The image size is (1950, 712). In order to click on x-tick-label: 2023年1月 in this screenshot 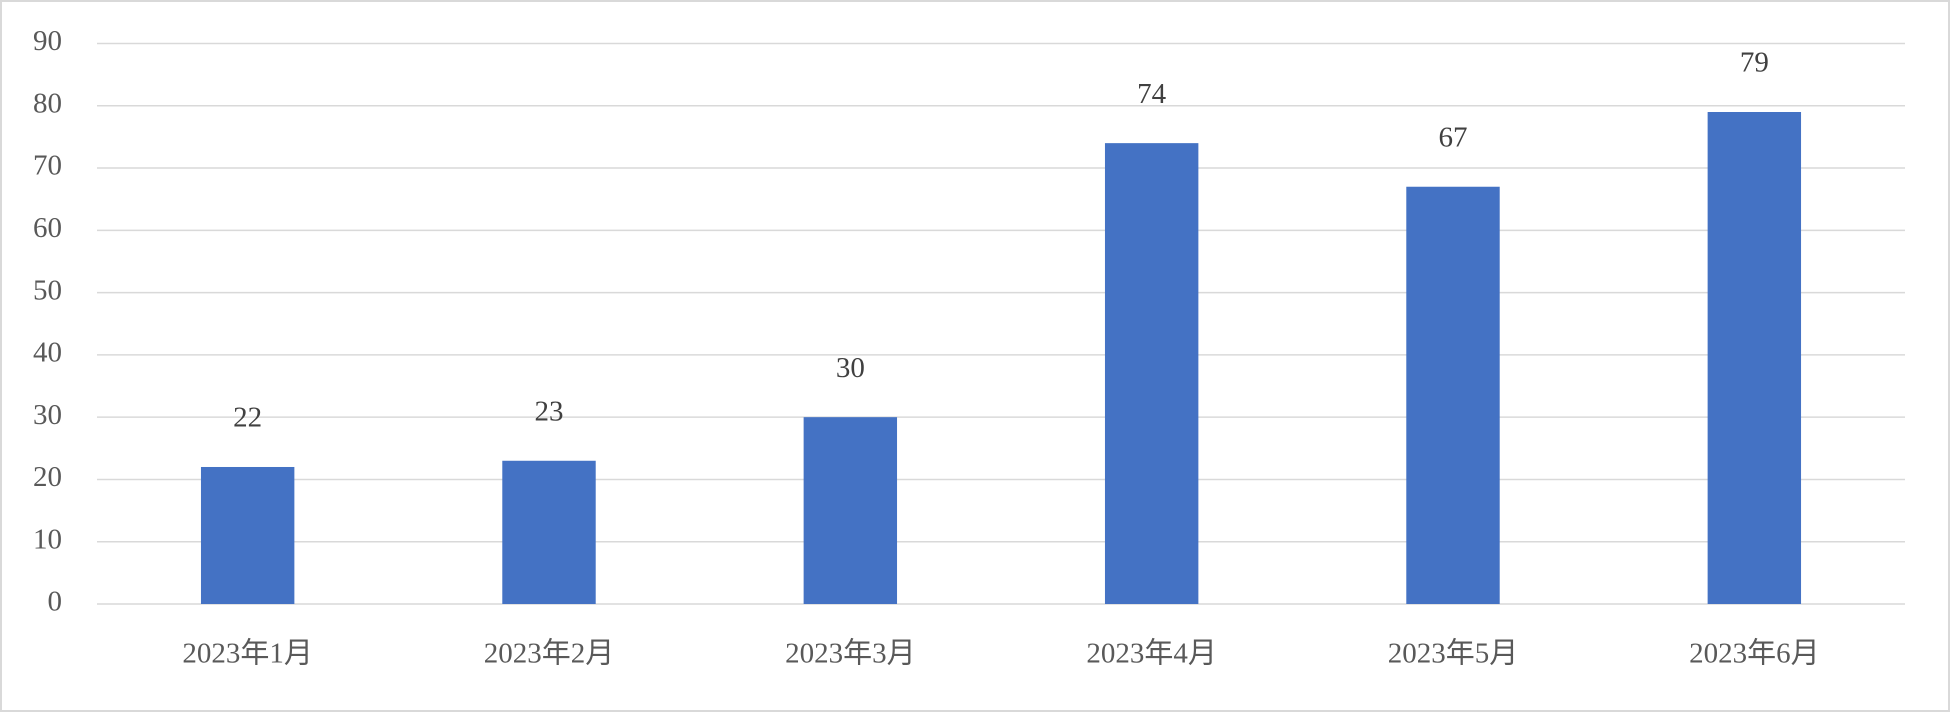, I will do `click(247, 653)`.